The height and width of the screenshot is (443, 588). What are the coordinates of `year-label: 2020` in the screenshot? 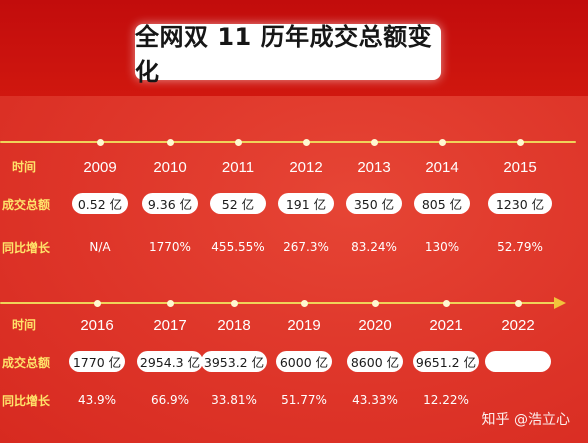 It's located at (375, 325).